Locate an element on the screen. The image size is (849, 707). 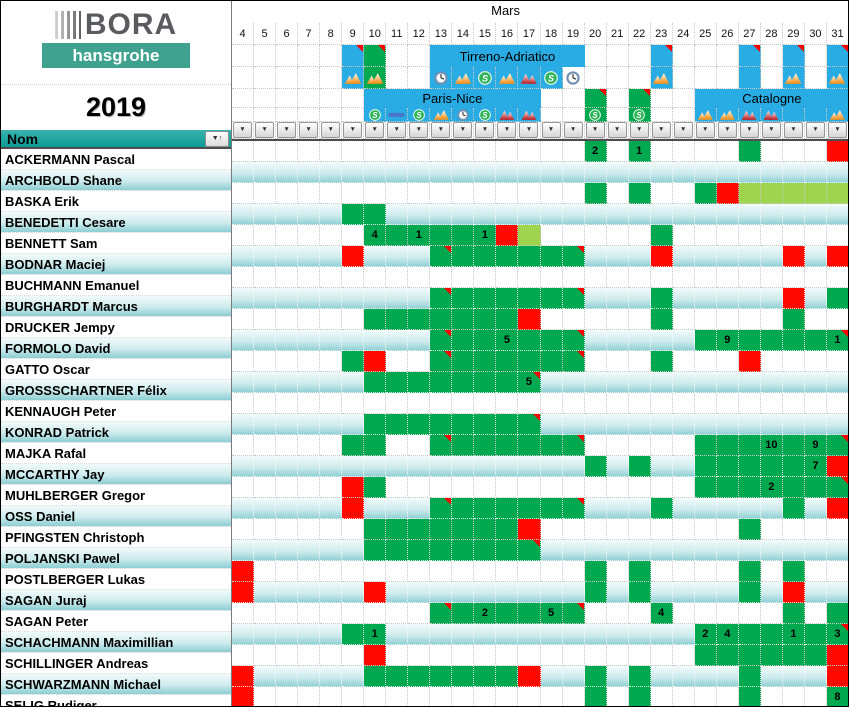
day-cell: 10 is located at coordinates (771, 445).